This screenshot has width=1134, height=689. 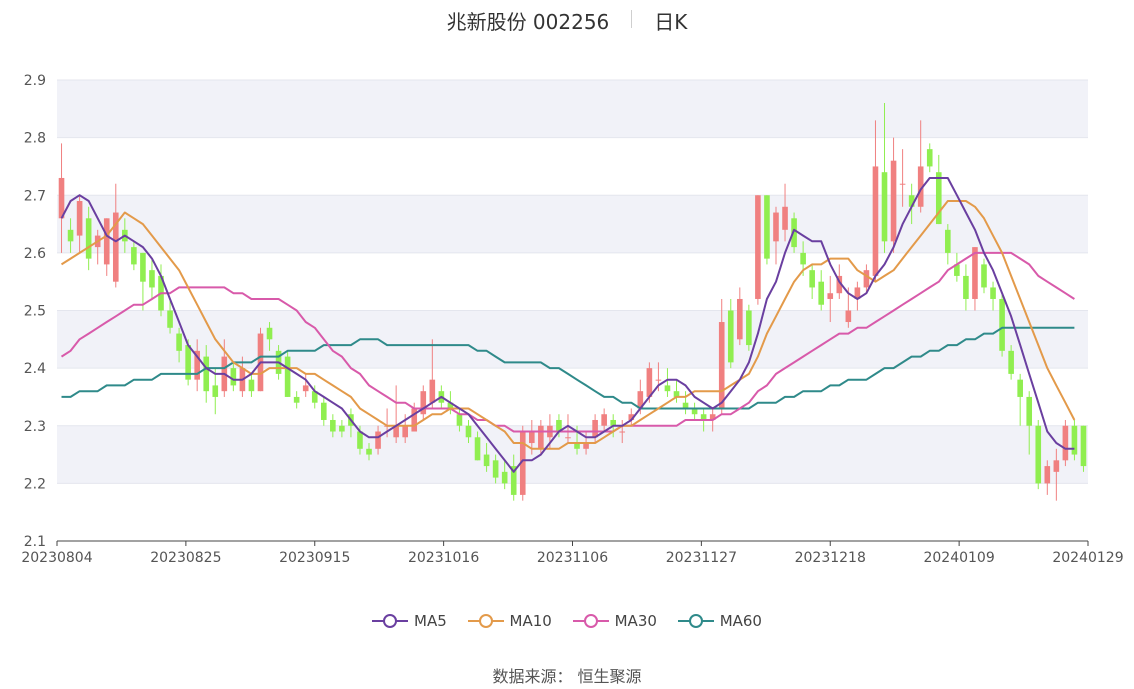 What do you see at coordinates (35, 254) in the screenshot?
I see `y-tick-label: 2.6` at bounding box center [35, 254].